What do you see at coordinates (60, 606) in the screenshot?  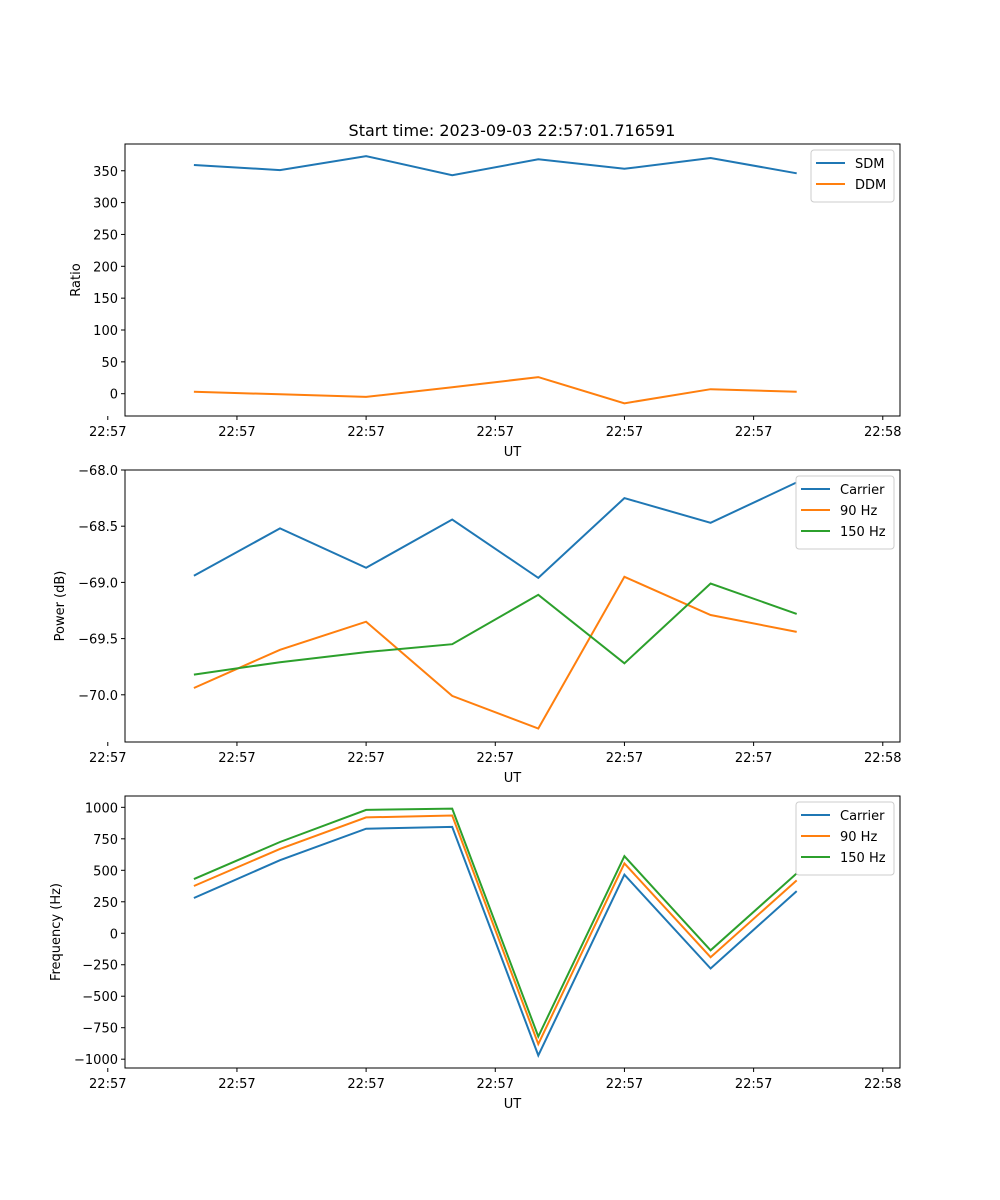 I see `power-y-axis-label: Power (dB)` at bounding box center [60, 606].